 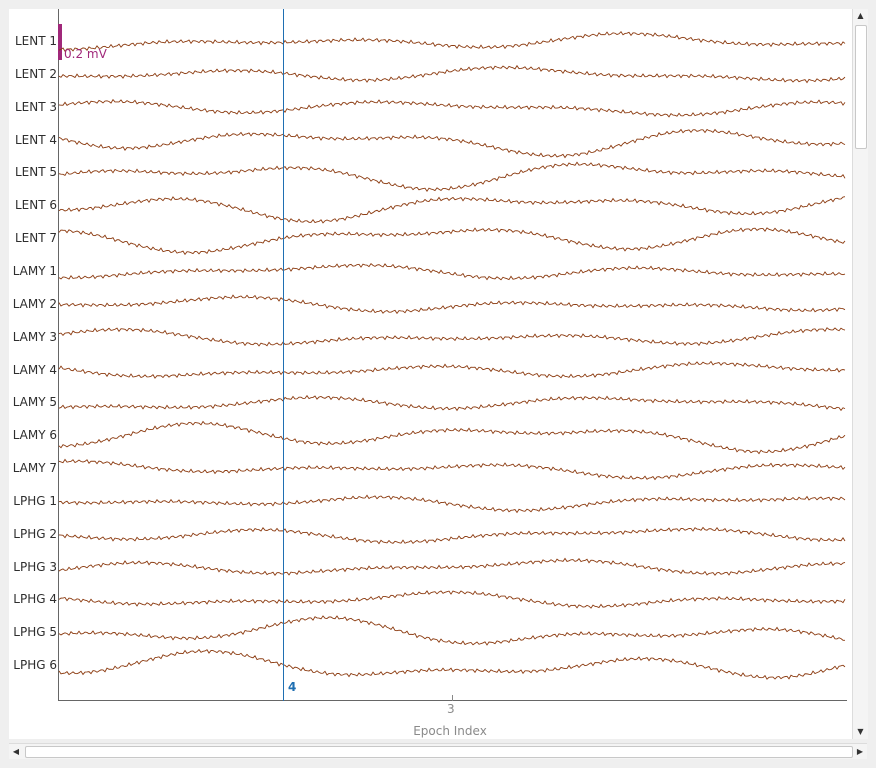 I want to click on channel-label: LENT 2, so click(x=35, y=73).